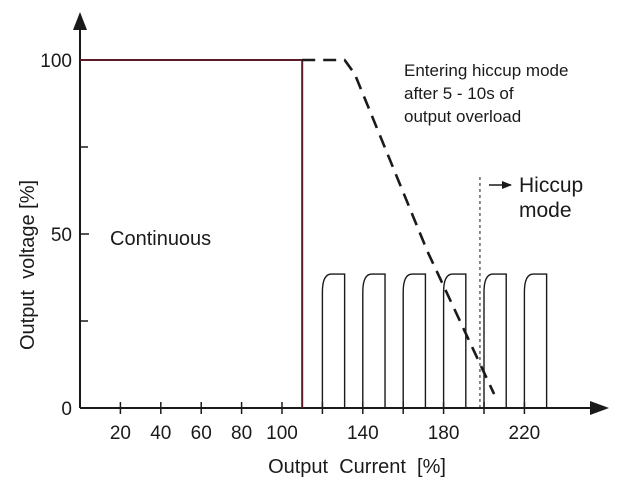  What do you see at coordinates (66, 409) in the screenshot?
I see `y-tick-label: 0` at bounding box center [66, 409].